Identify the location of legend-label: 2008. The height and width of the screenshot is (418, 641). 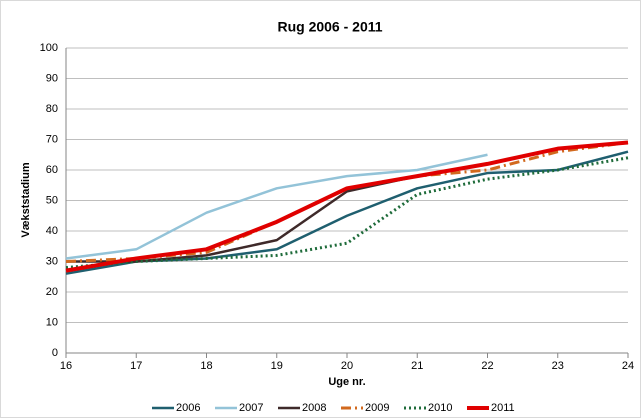
(314, 408).